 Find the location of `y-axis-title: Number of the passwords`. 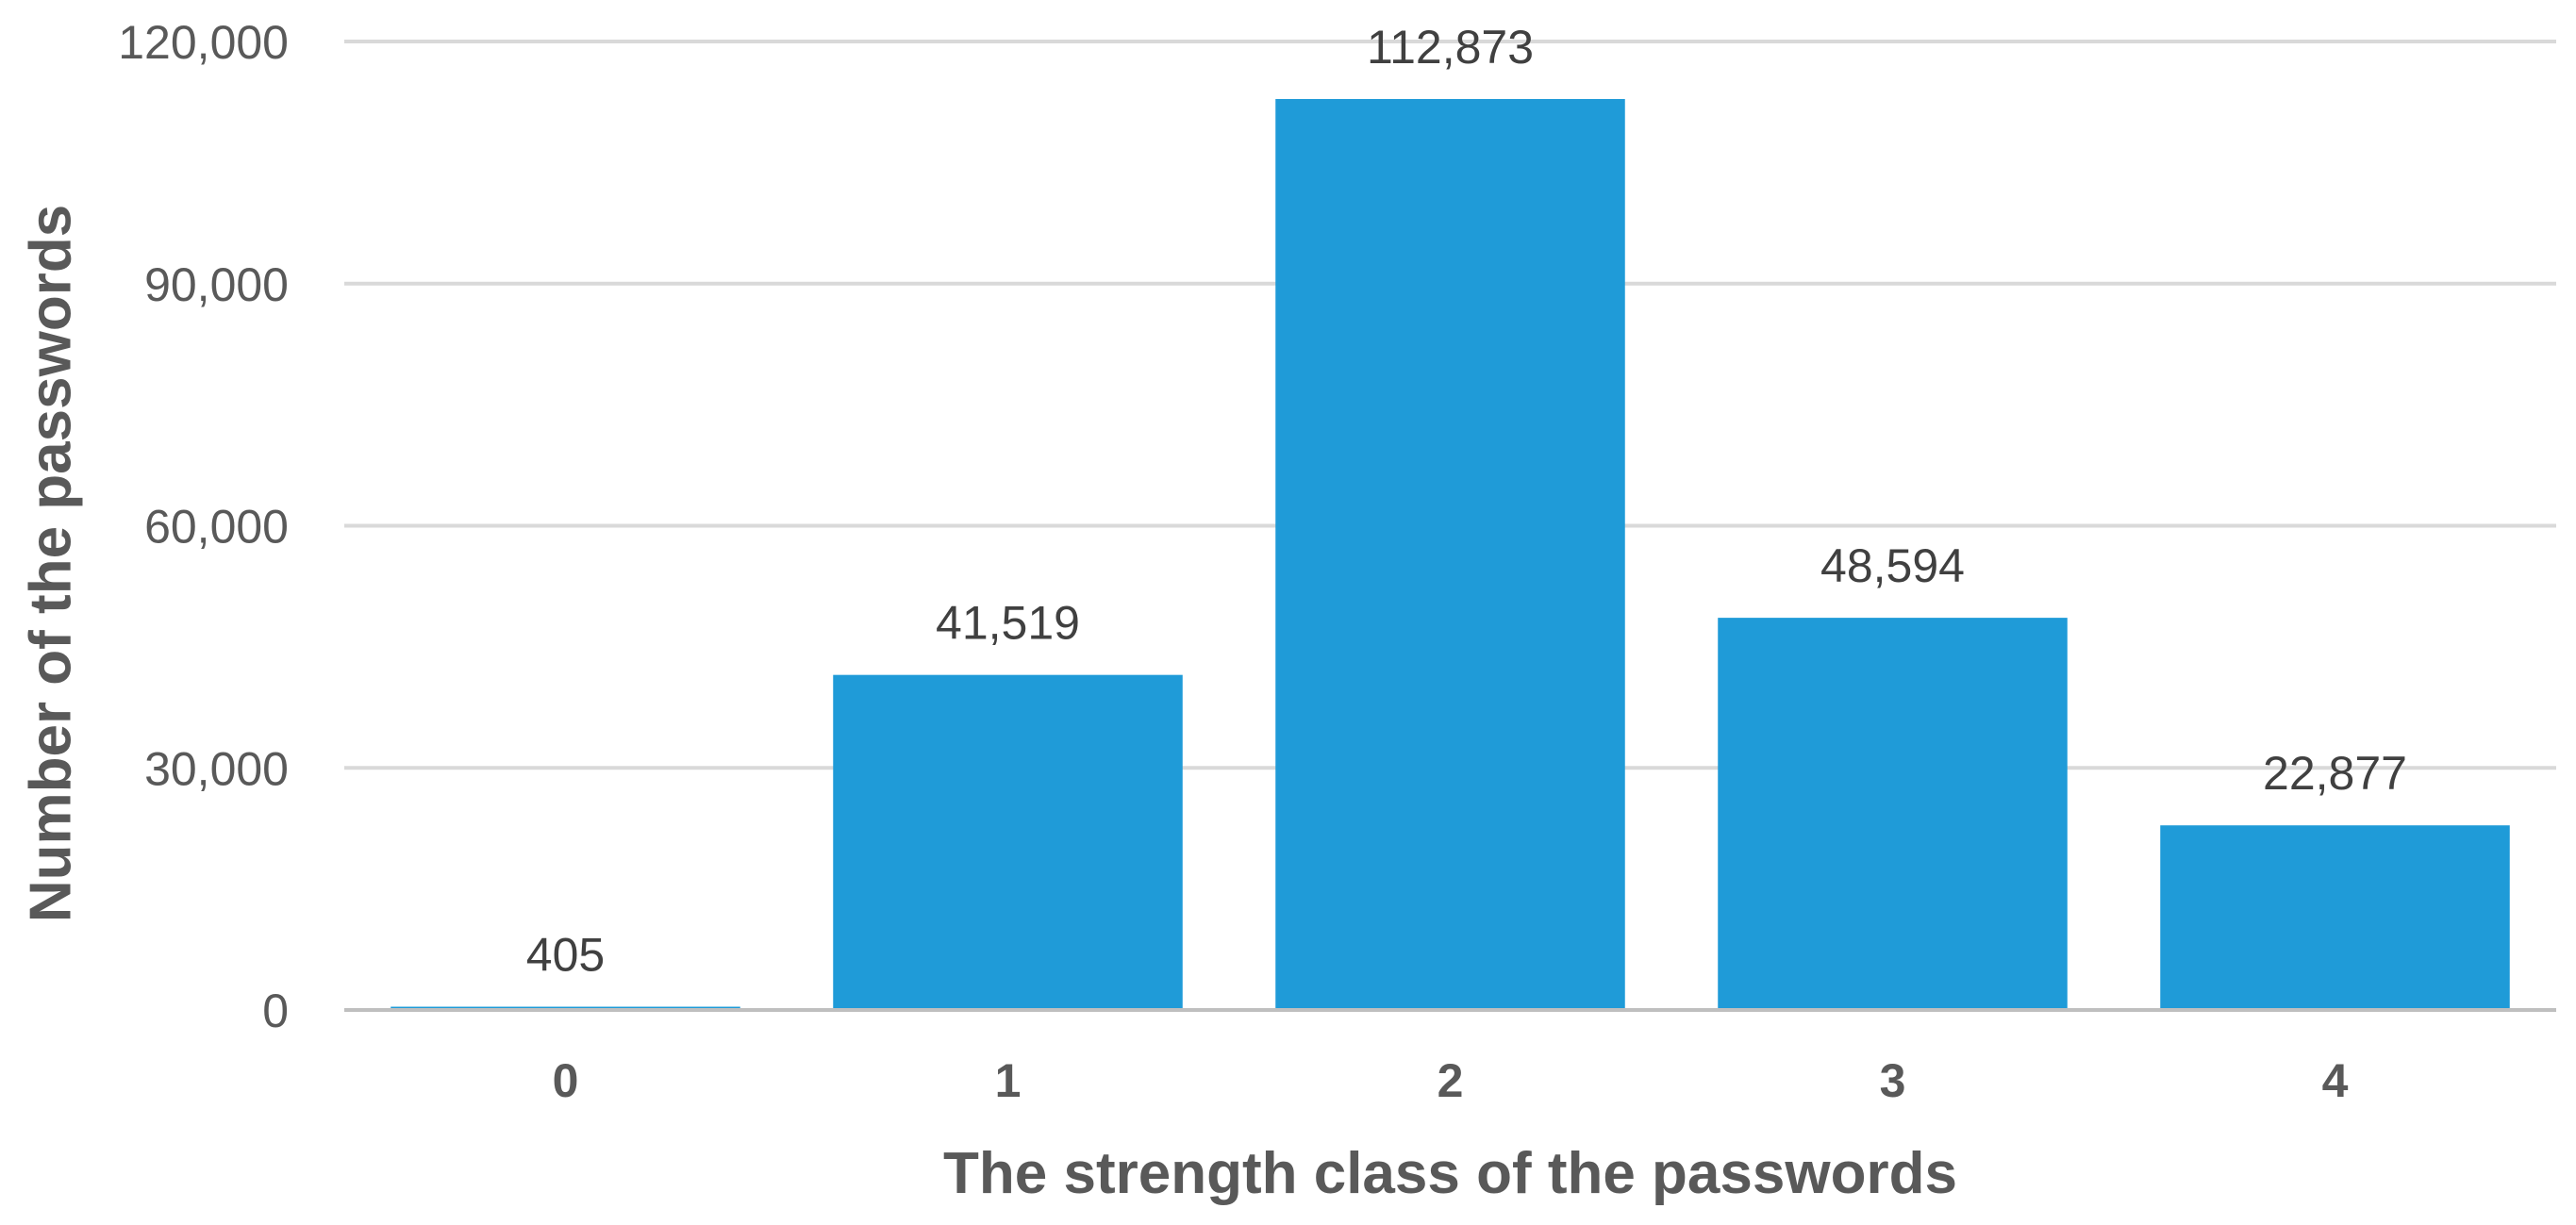

y-axis-title: Number of the passwords is located at coordinates (51, 564).